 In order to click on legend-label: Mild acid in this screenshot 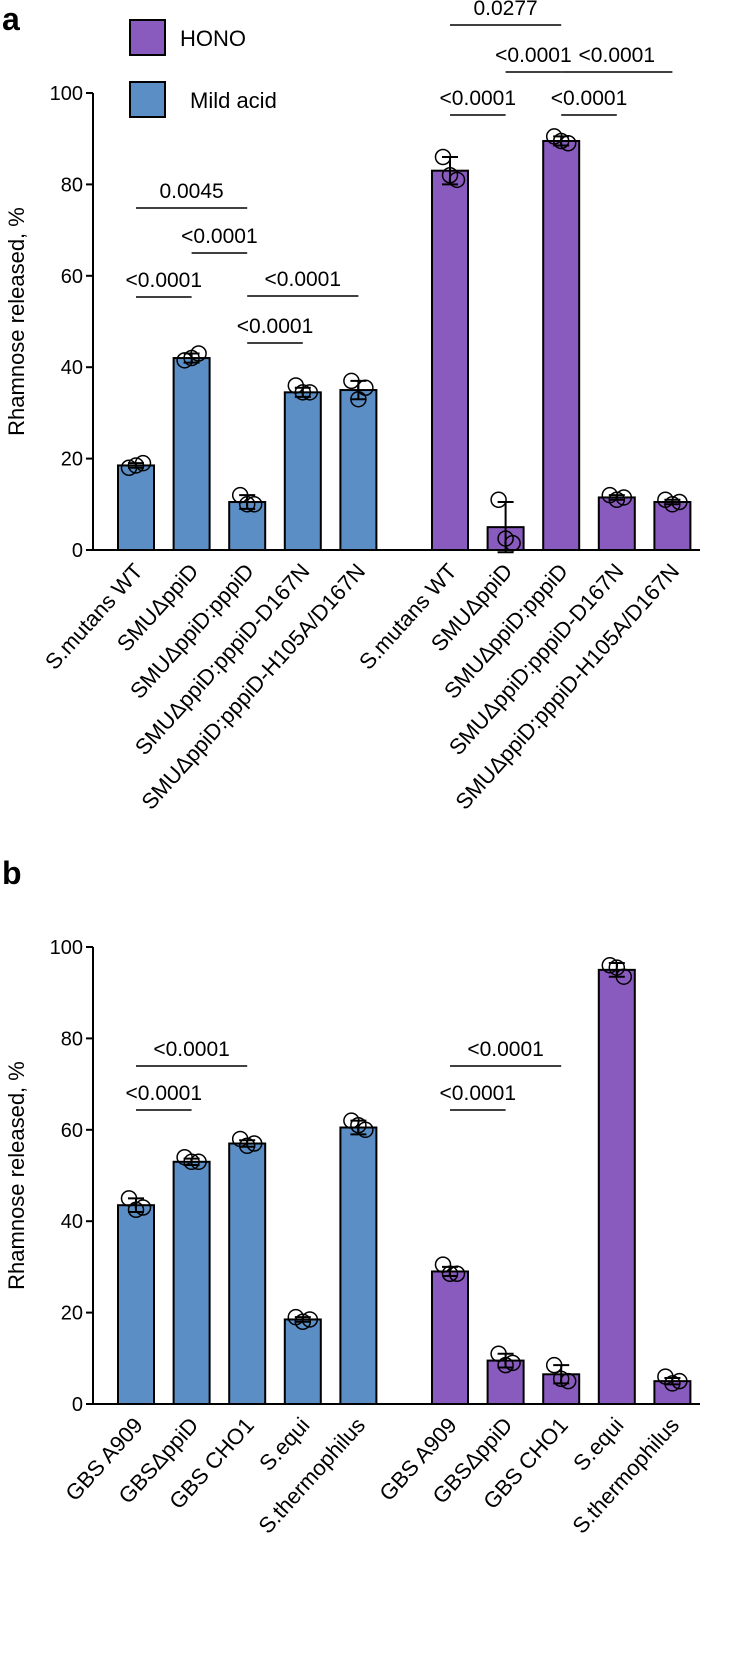, I will do `click(233, 100)`.